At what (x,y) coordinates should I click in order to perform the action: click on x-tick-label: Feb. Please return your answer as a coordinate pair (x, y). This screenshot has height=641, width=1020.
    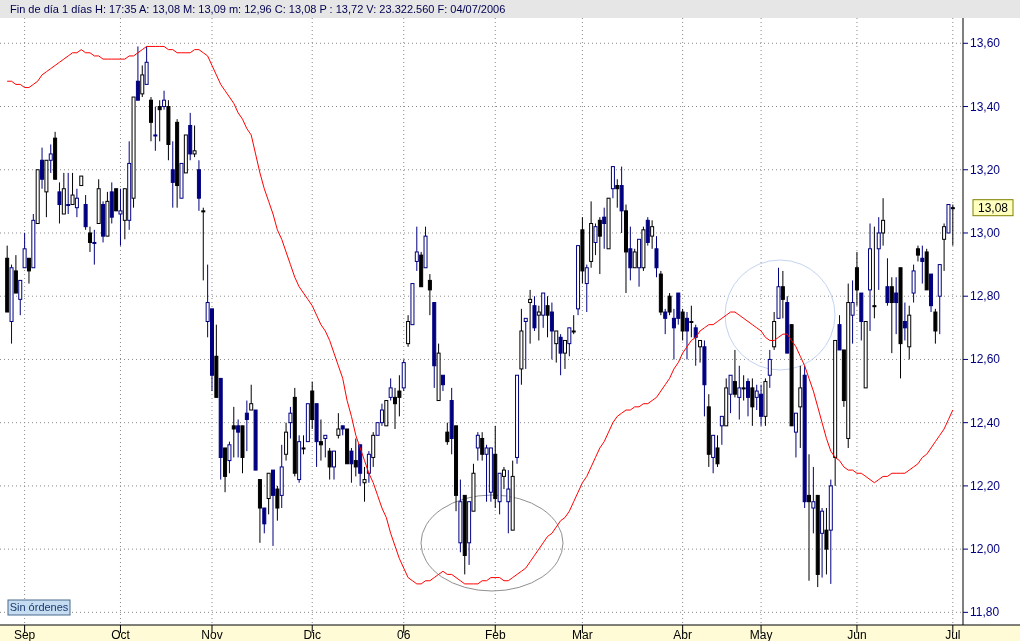
    Looking at the image, I should click on (495, 634).